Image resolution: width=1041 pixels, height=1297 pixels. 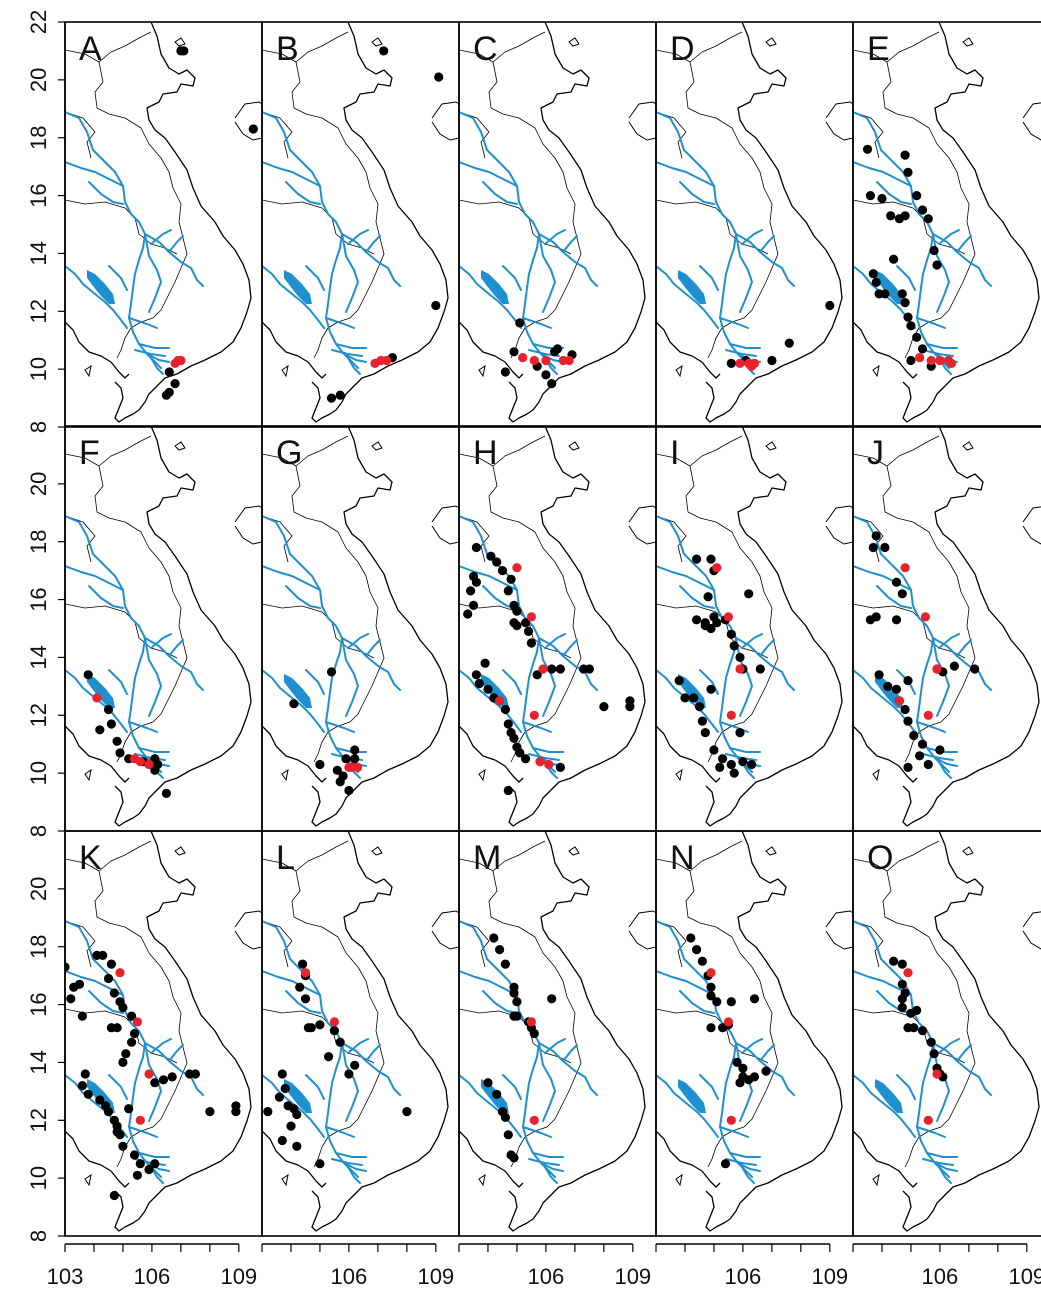 I want to click on basemap, so click(x=754, y=1031).